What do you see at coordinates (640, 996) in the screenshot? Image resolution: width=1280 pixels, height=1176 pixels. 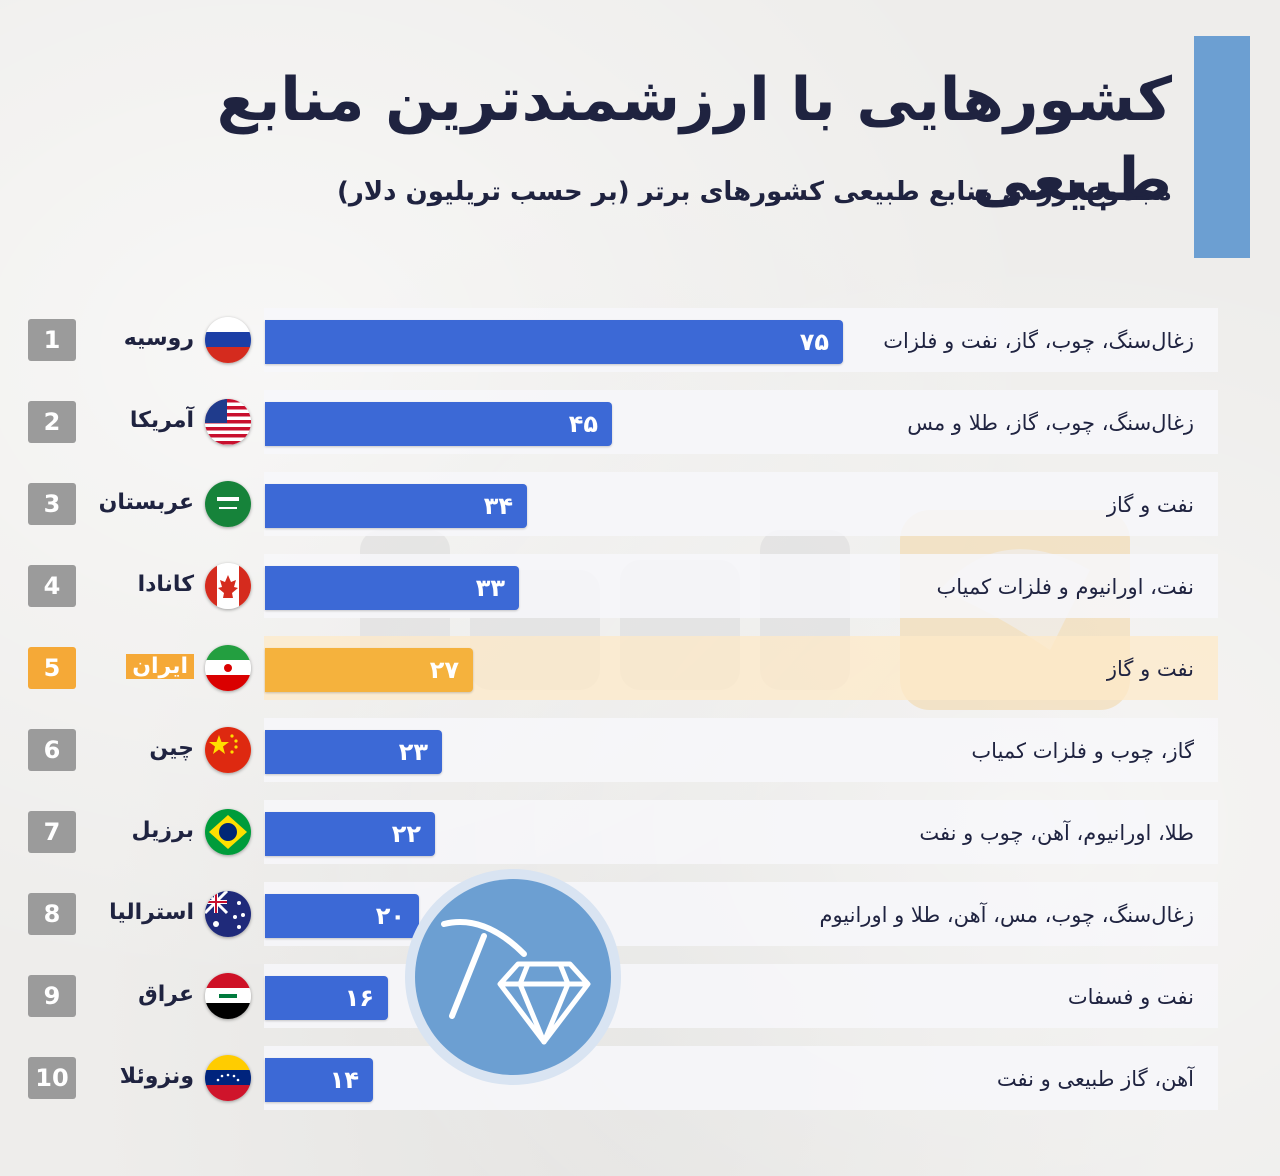 I see `chart-row: 9 عراق ۱۶ نفت و فسفات` at bounding box center [640, 996].